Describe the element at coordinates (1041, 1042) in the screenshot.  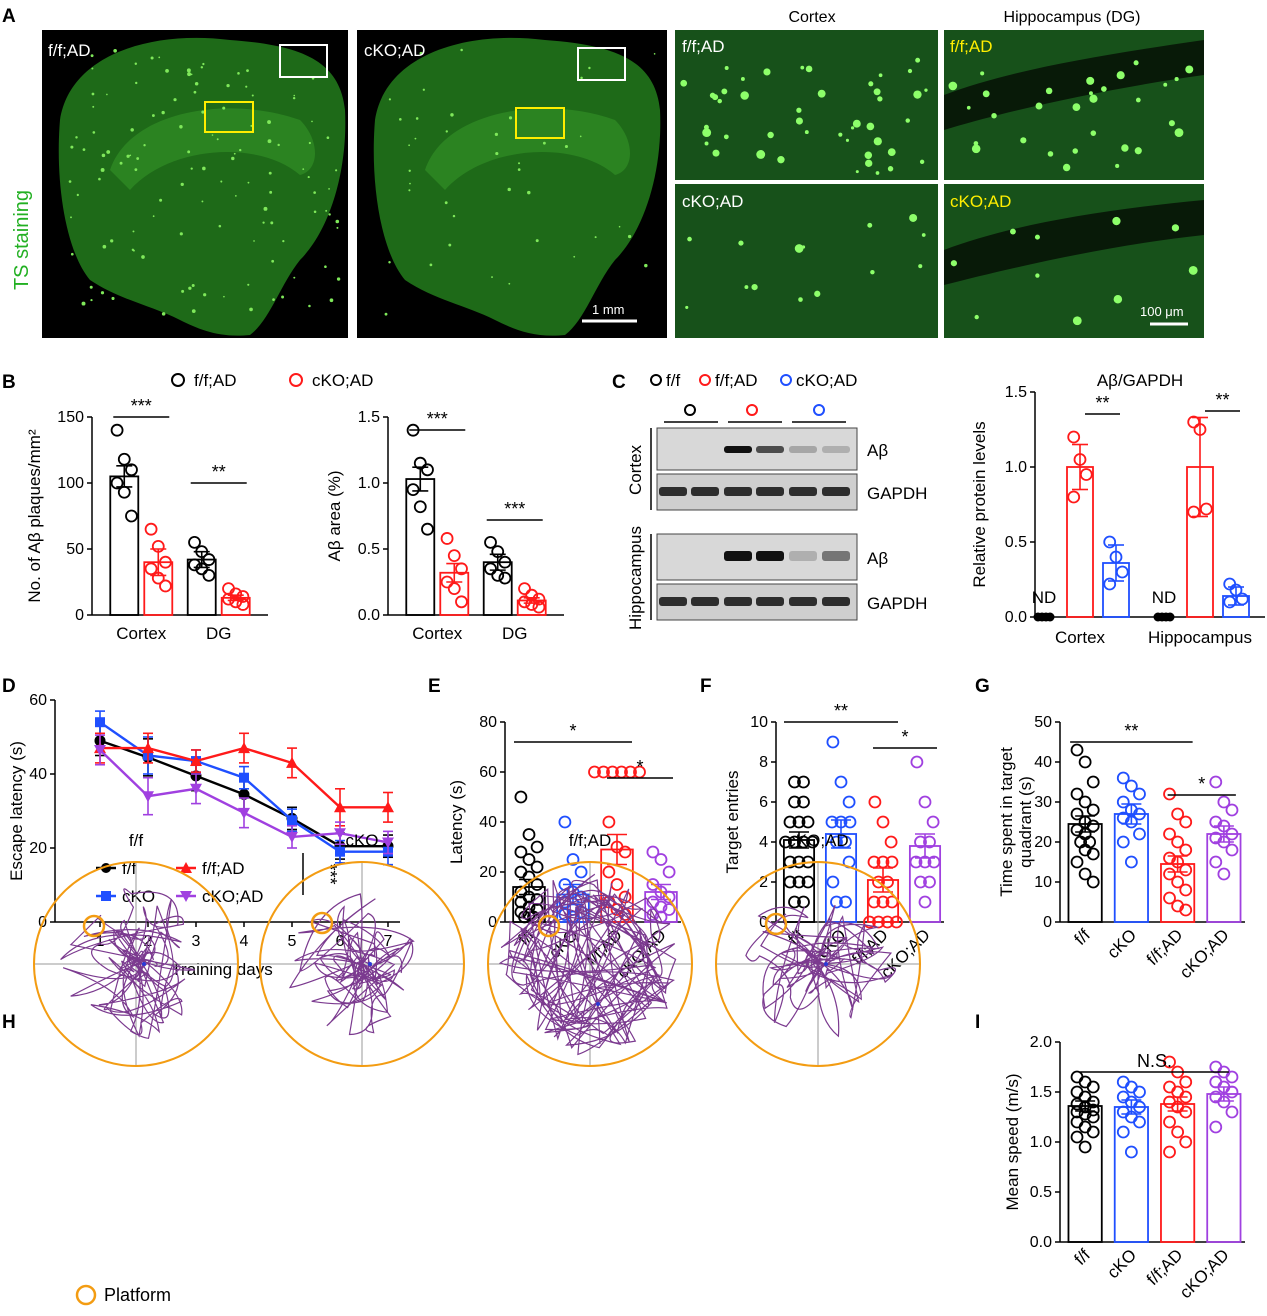
I see `y-tick-label: 2.0` at that location.